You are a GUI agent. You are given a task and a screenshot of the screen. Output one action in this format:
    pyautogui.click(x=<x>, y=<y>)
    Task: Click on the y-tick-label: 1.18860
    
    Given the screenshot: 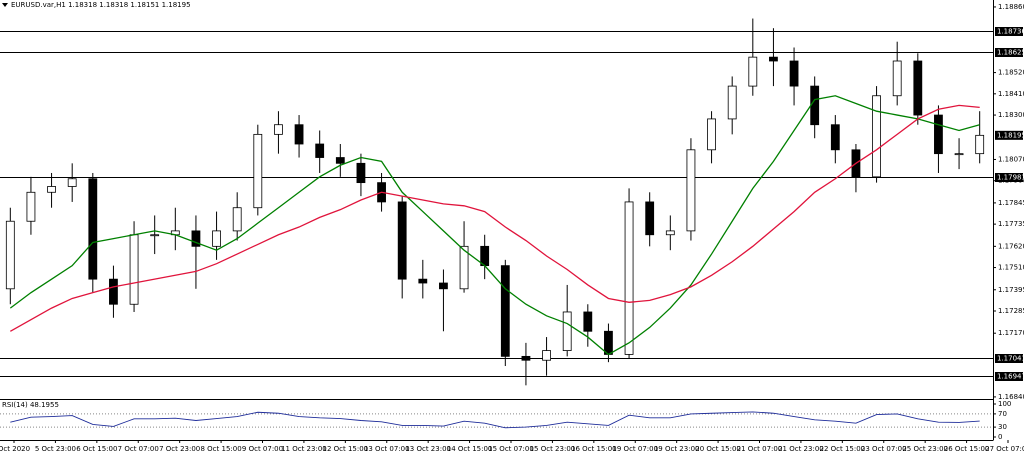 What is the action you would take?
    pyautogui.click(x=1011, y=7)
    